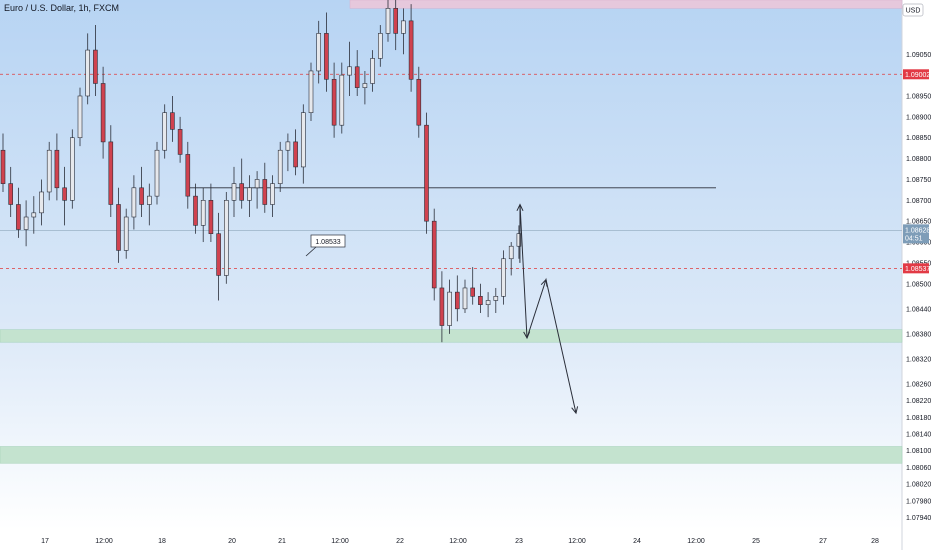 Image resolution: width=932 pixels, height=550 pixels. What do you see at coordinates (918, 309) in the screenshot?
I see `y-tick-label: 1.08440` at bounding box center [918, 309].